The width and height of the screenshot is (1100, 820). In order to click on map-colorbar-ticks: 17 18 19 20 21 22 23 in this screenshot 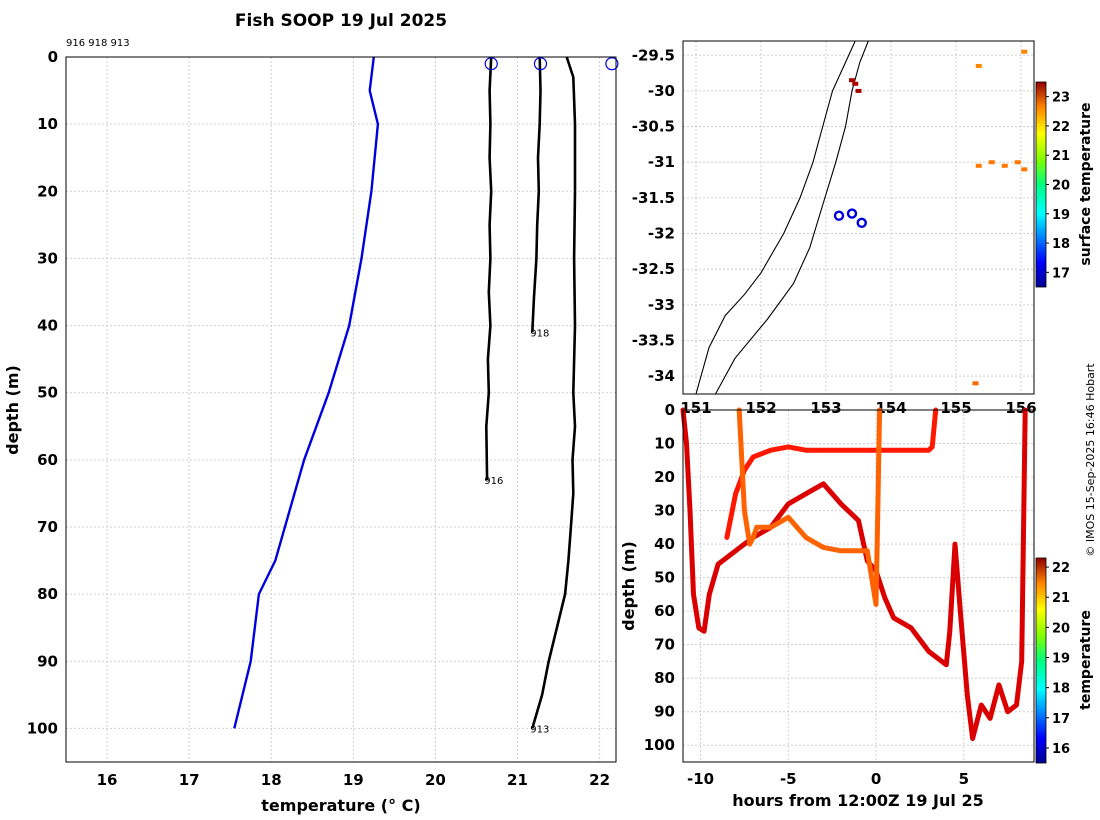, I will do `click(1058, 186)`.